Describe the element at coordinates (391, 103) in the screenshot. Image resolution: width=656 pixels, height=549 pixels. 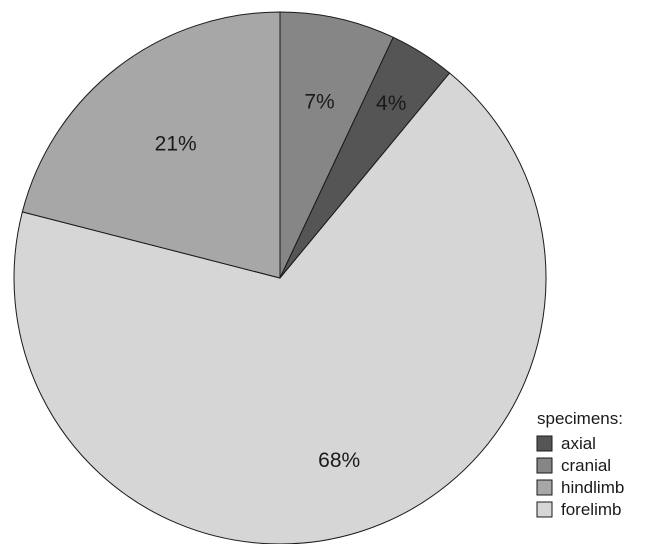
I see `slice-label-axial: 4%` at that location.